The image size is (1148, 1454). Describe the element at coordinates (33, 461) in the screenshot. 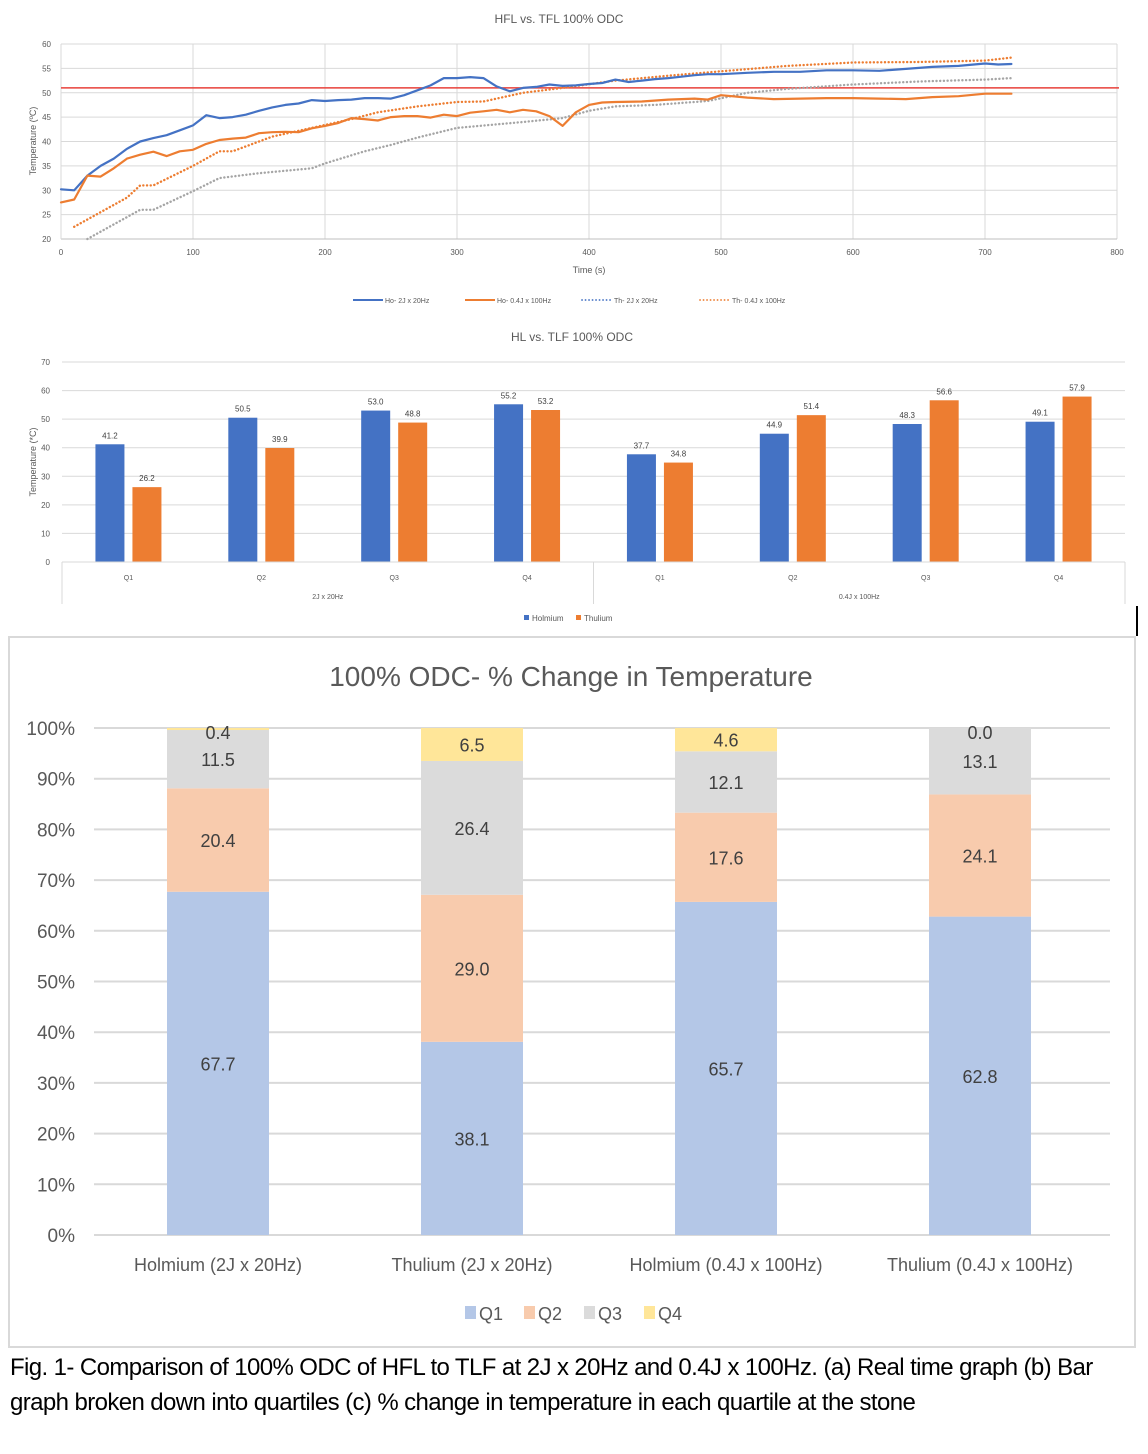

I see `bar-chart-y-axis-label: Temperature (*C)` at that location.